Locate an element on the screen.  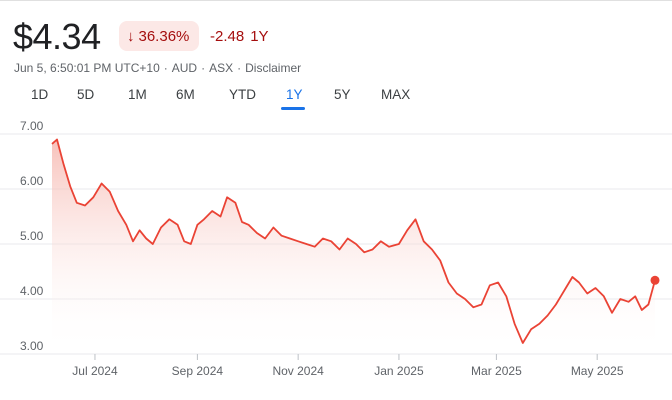
x-tick-label: Sep 2024 is located at coordinates (198, 371).